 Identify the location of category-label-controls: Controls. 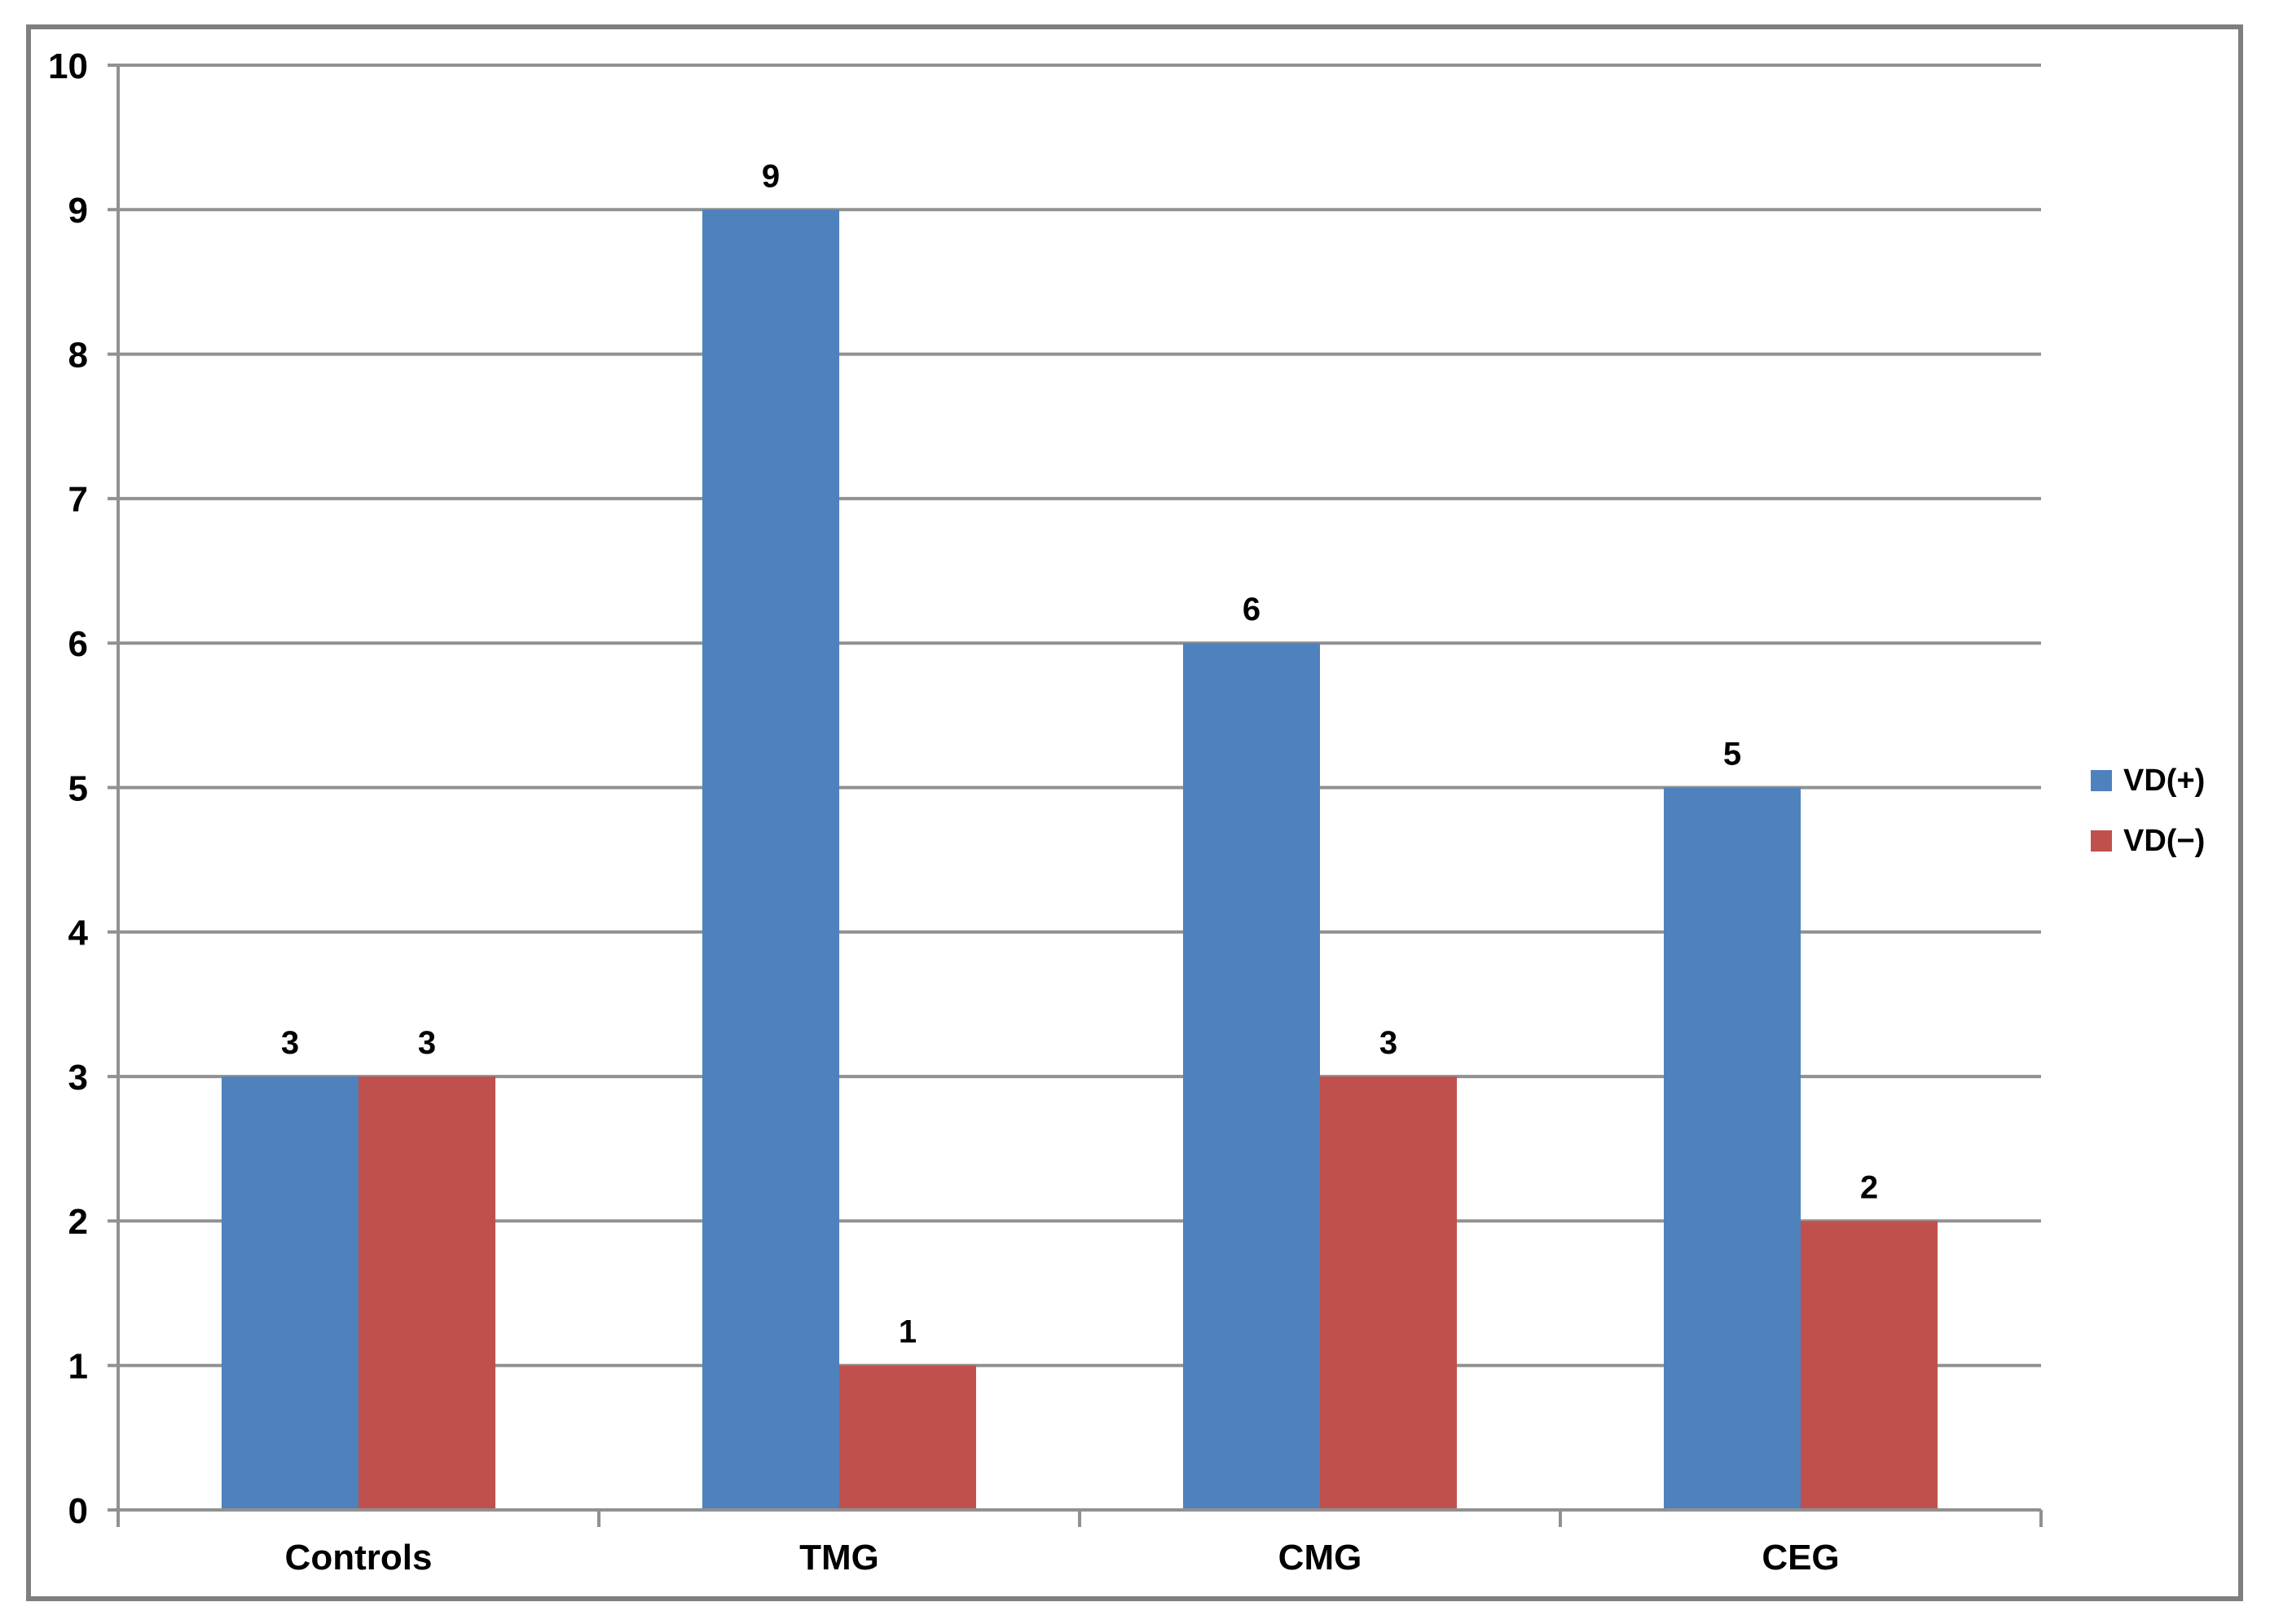
(359, 1558).